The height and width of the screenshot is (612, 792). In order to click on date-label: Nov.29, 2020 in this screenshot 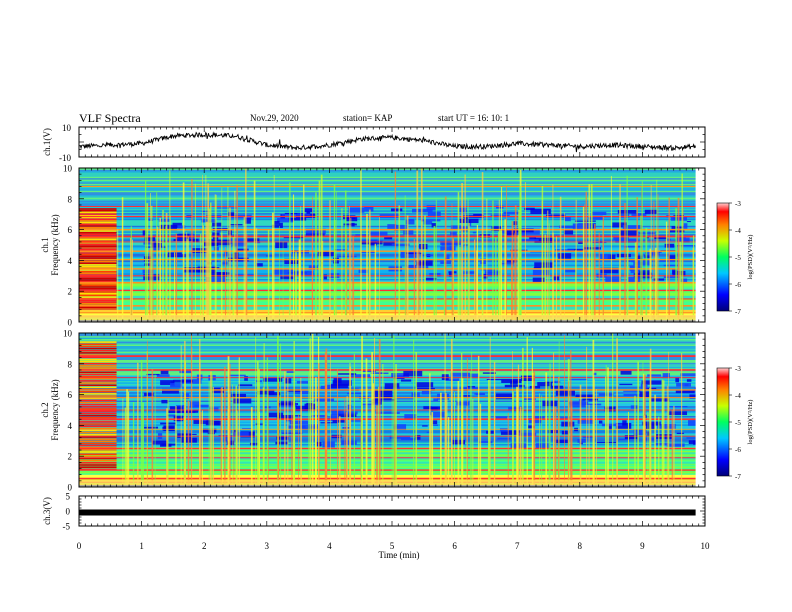, I will do `click(274, 118)`.